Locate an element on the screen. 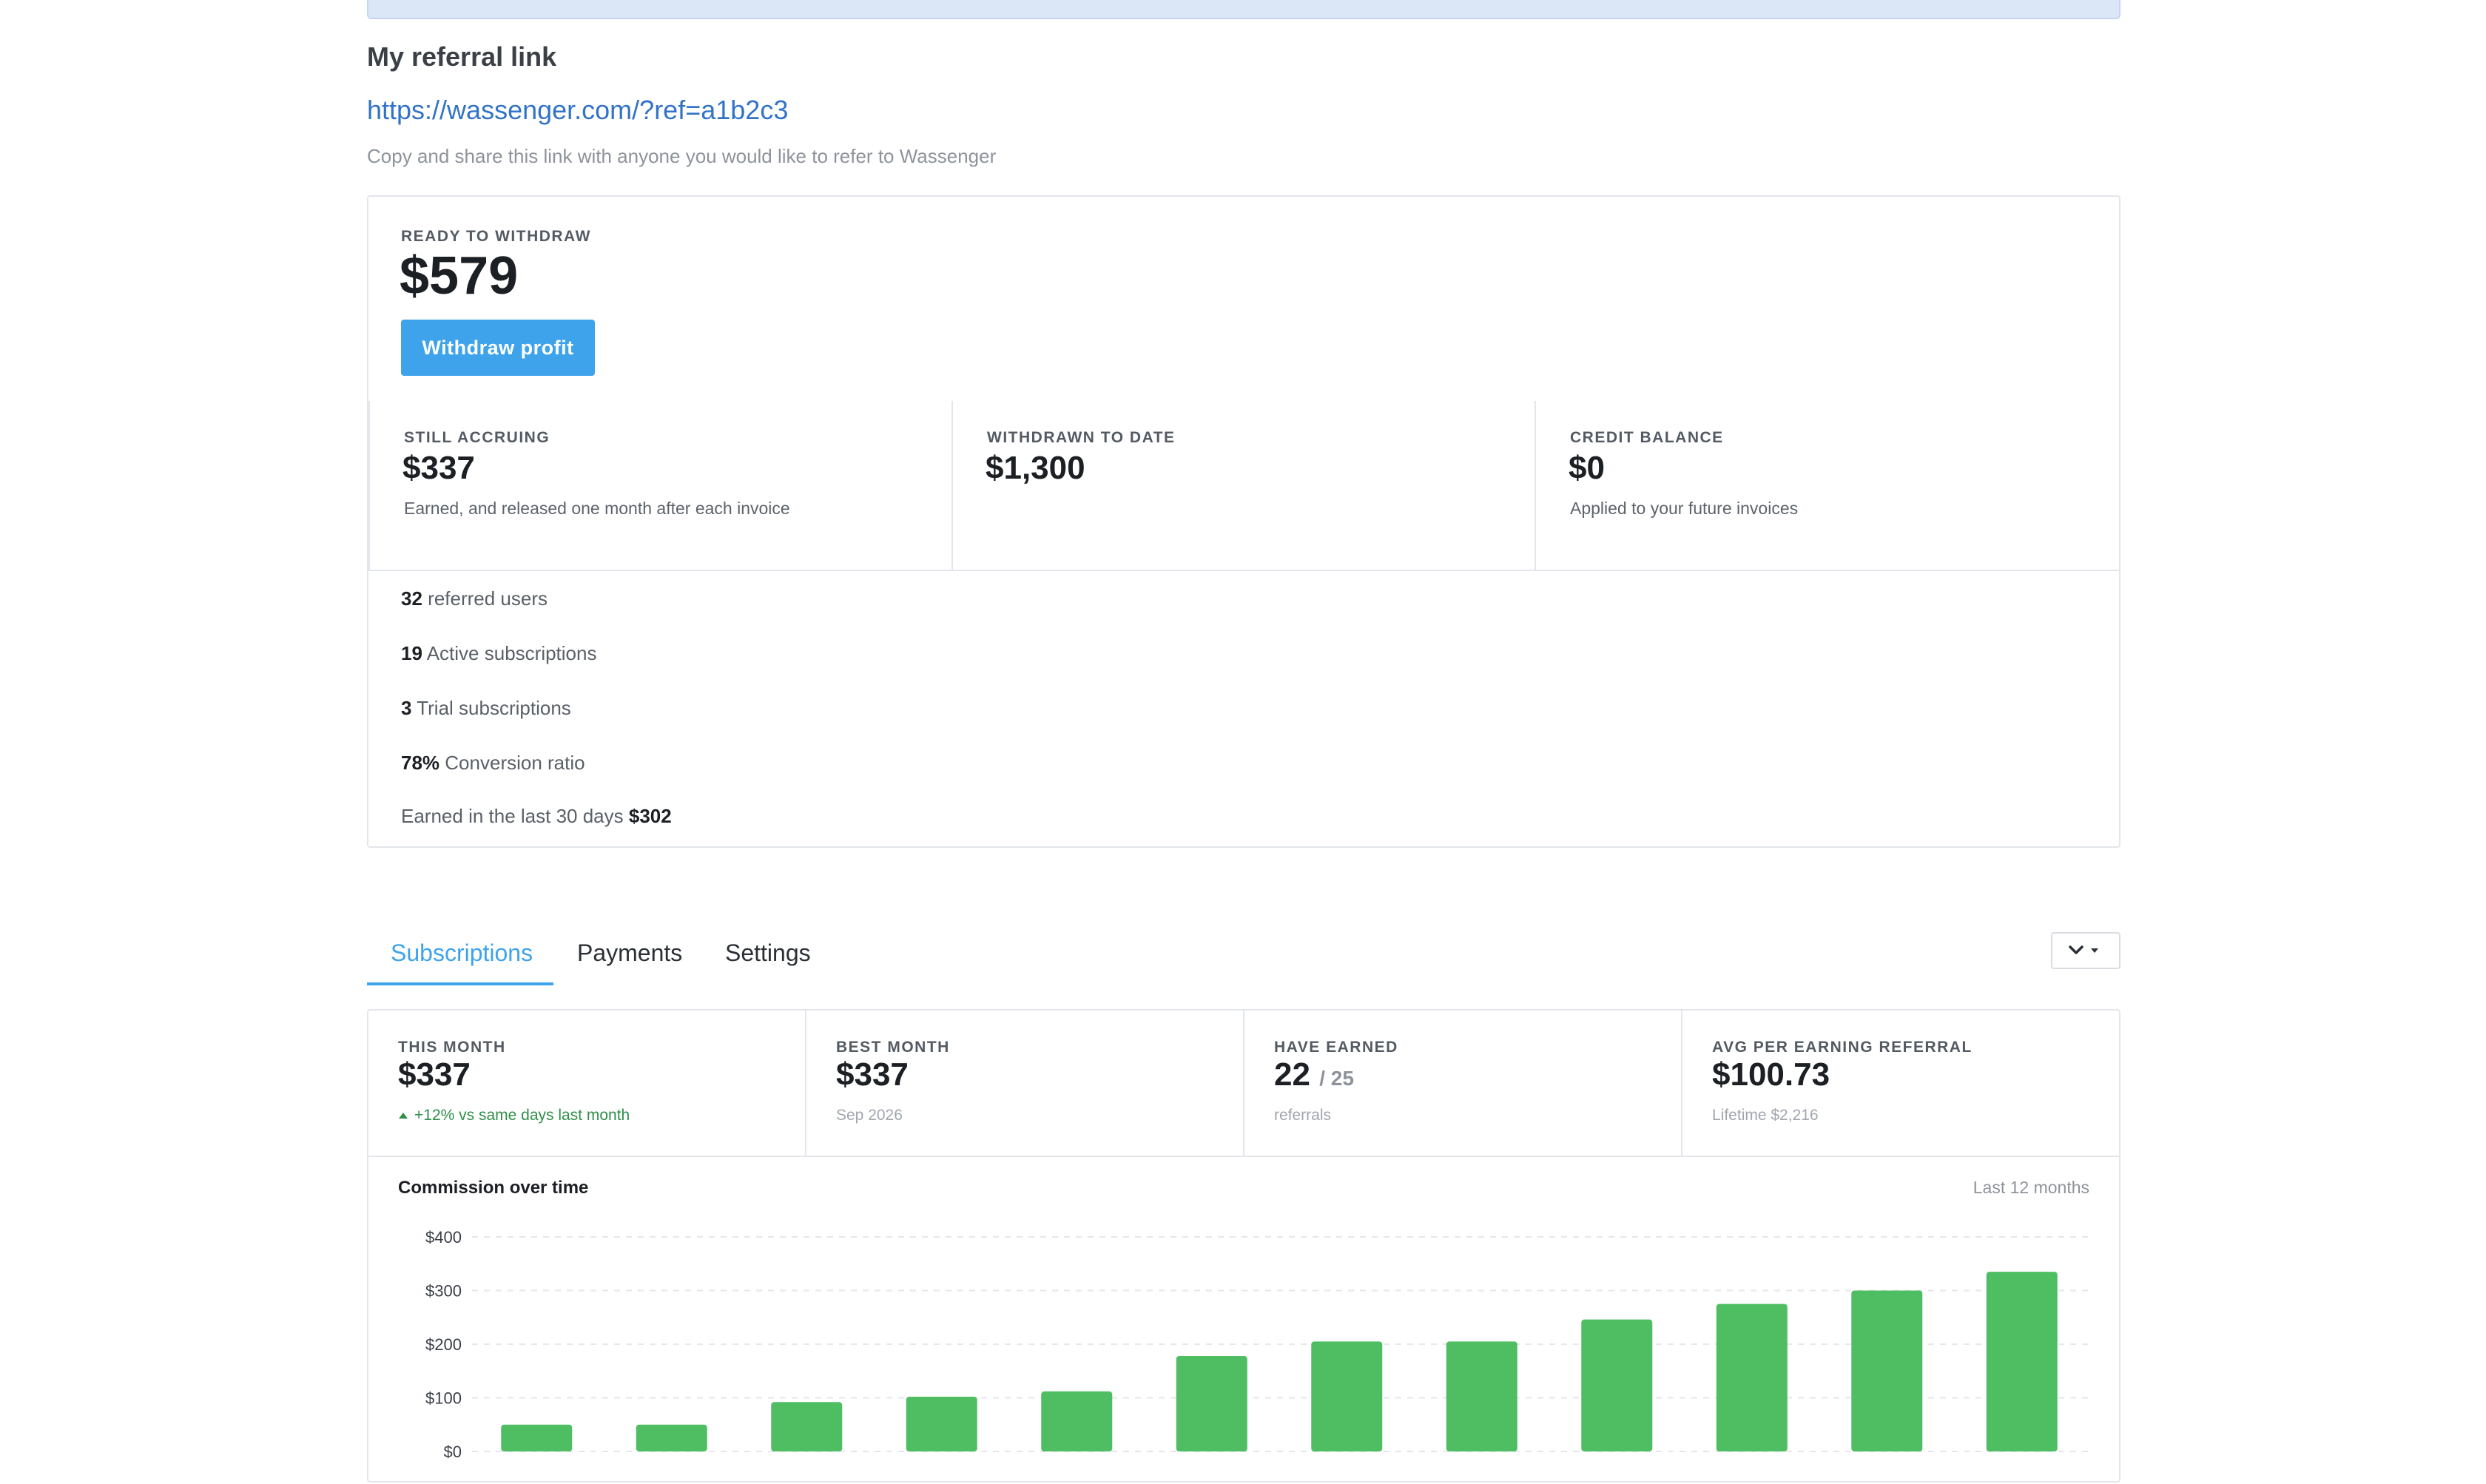 The height and width of the screenshot is (1484, 2486). ready-to-withdraw-amount: $579 is located at coordinates (460, 276).